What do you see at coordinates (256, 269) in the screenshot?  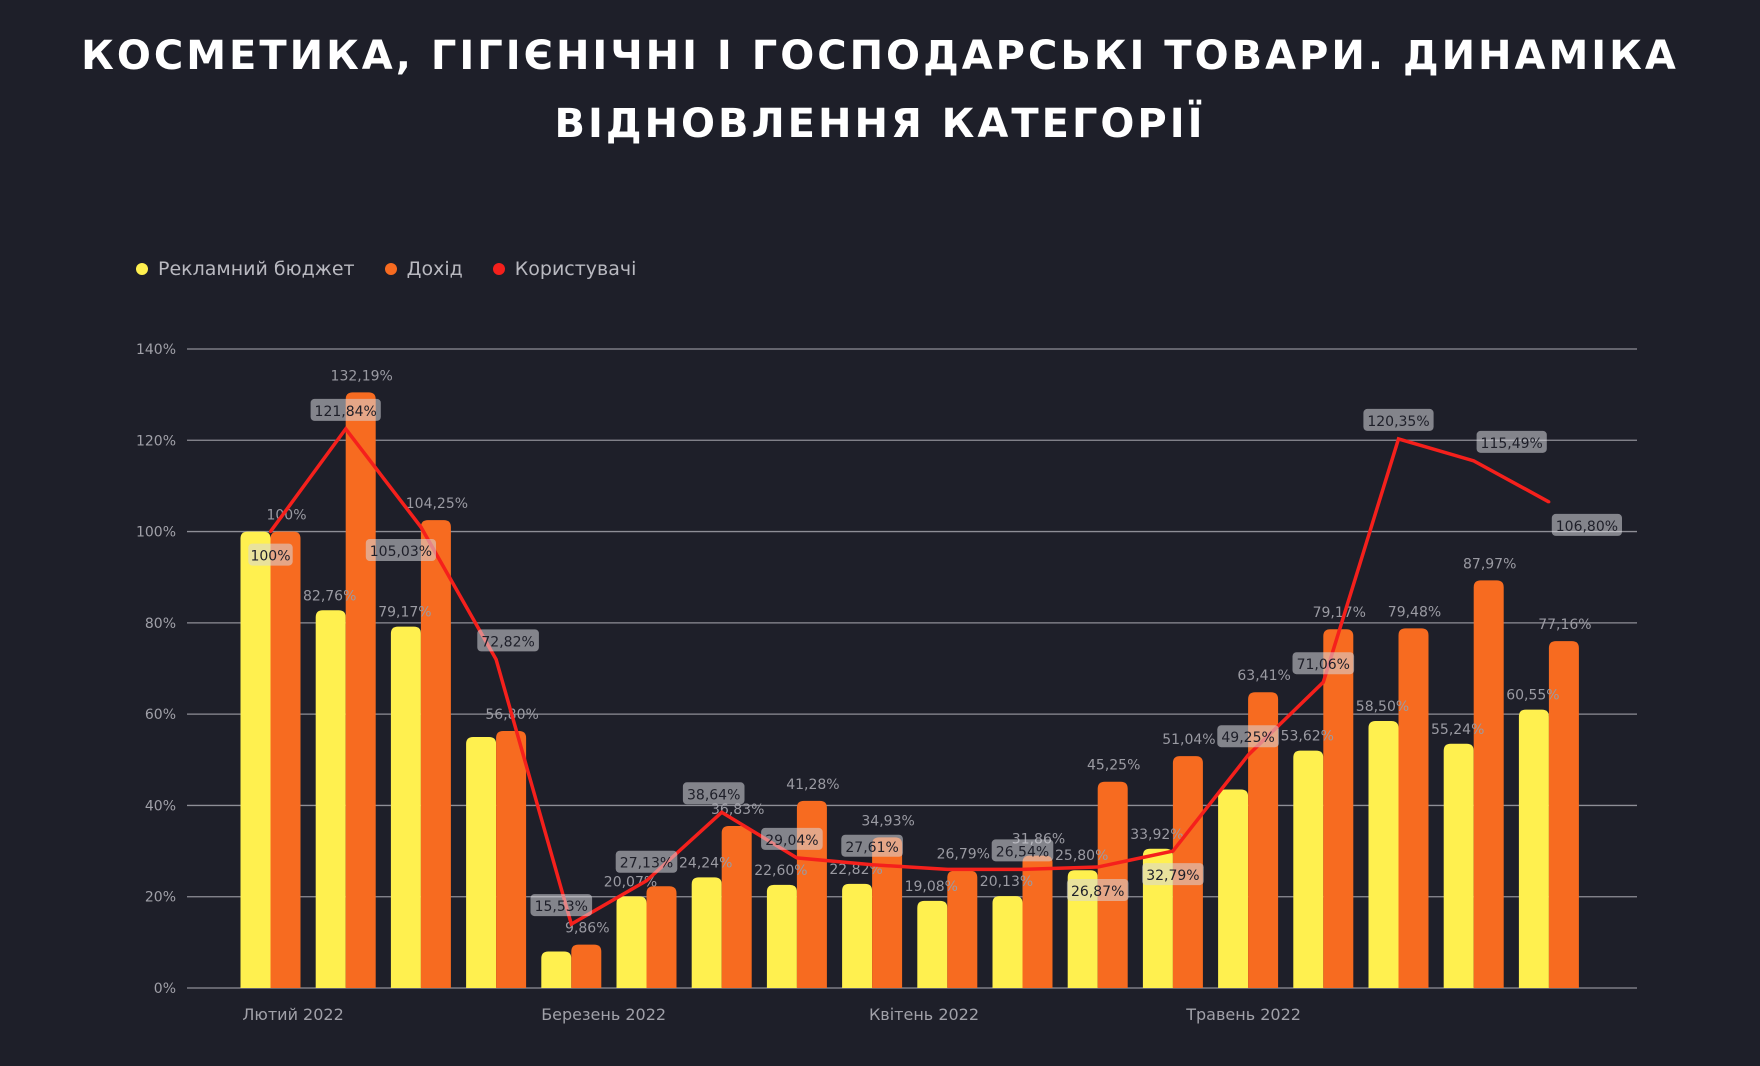 I see `legend-label: Рекламний бюджет` at bounding box center [256, 269].